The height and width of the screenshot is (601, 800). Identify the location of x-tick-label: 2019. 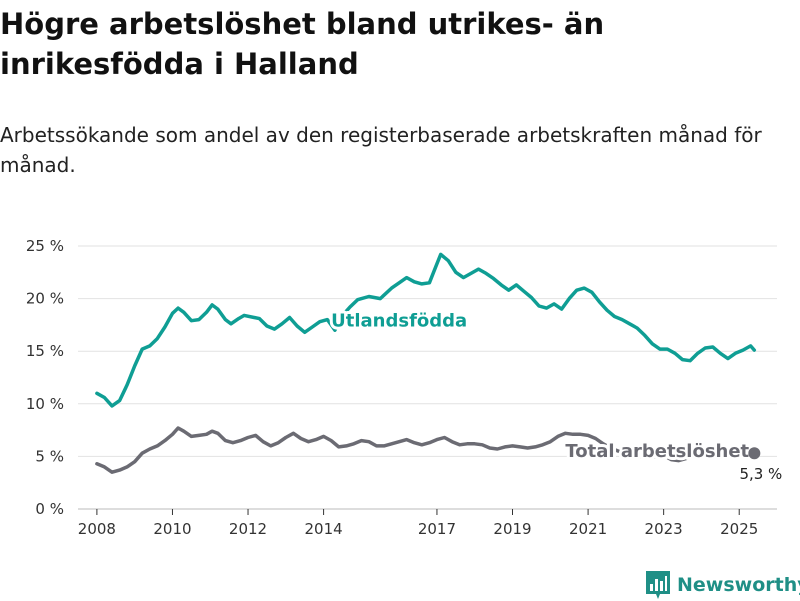
(512, 529).